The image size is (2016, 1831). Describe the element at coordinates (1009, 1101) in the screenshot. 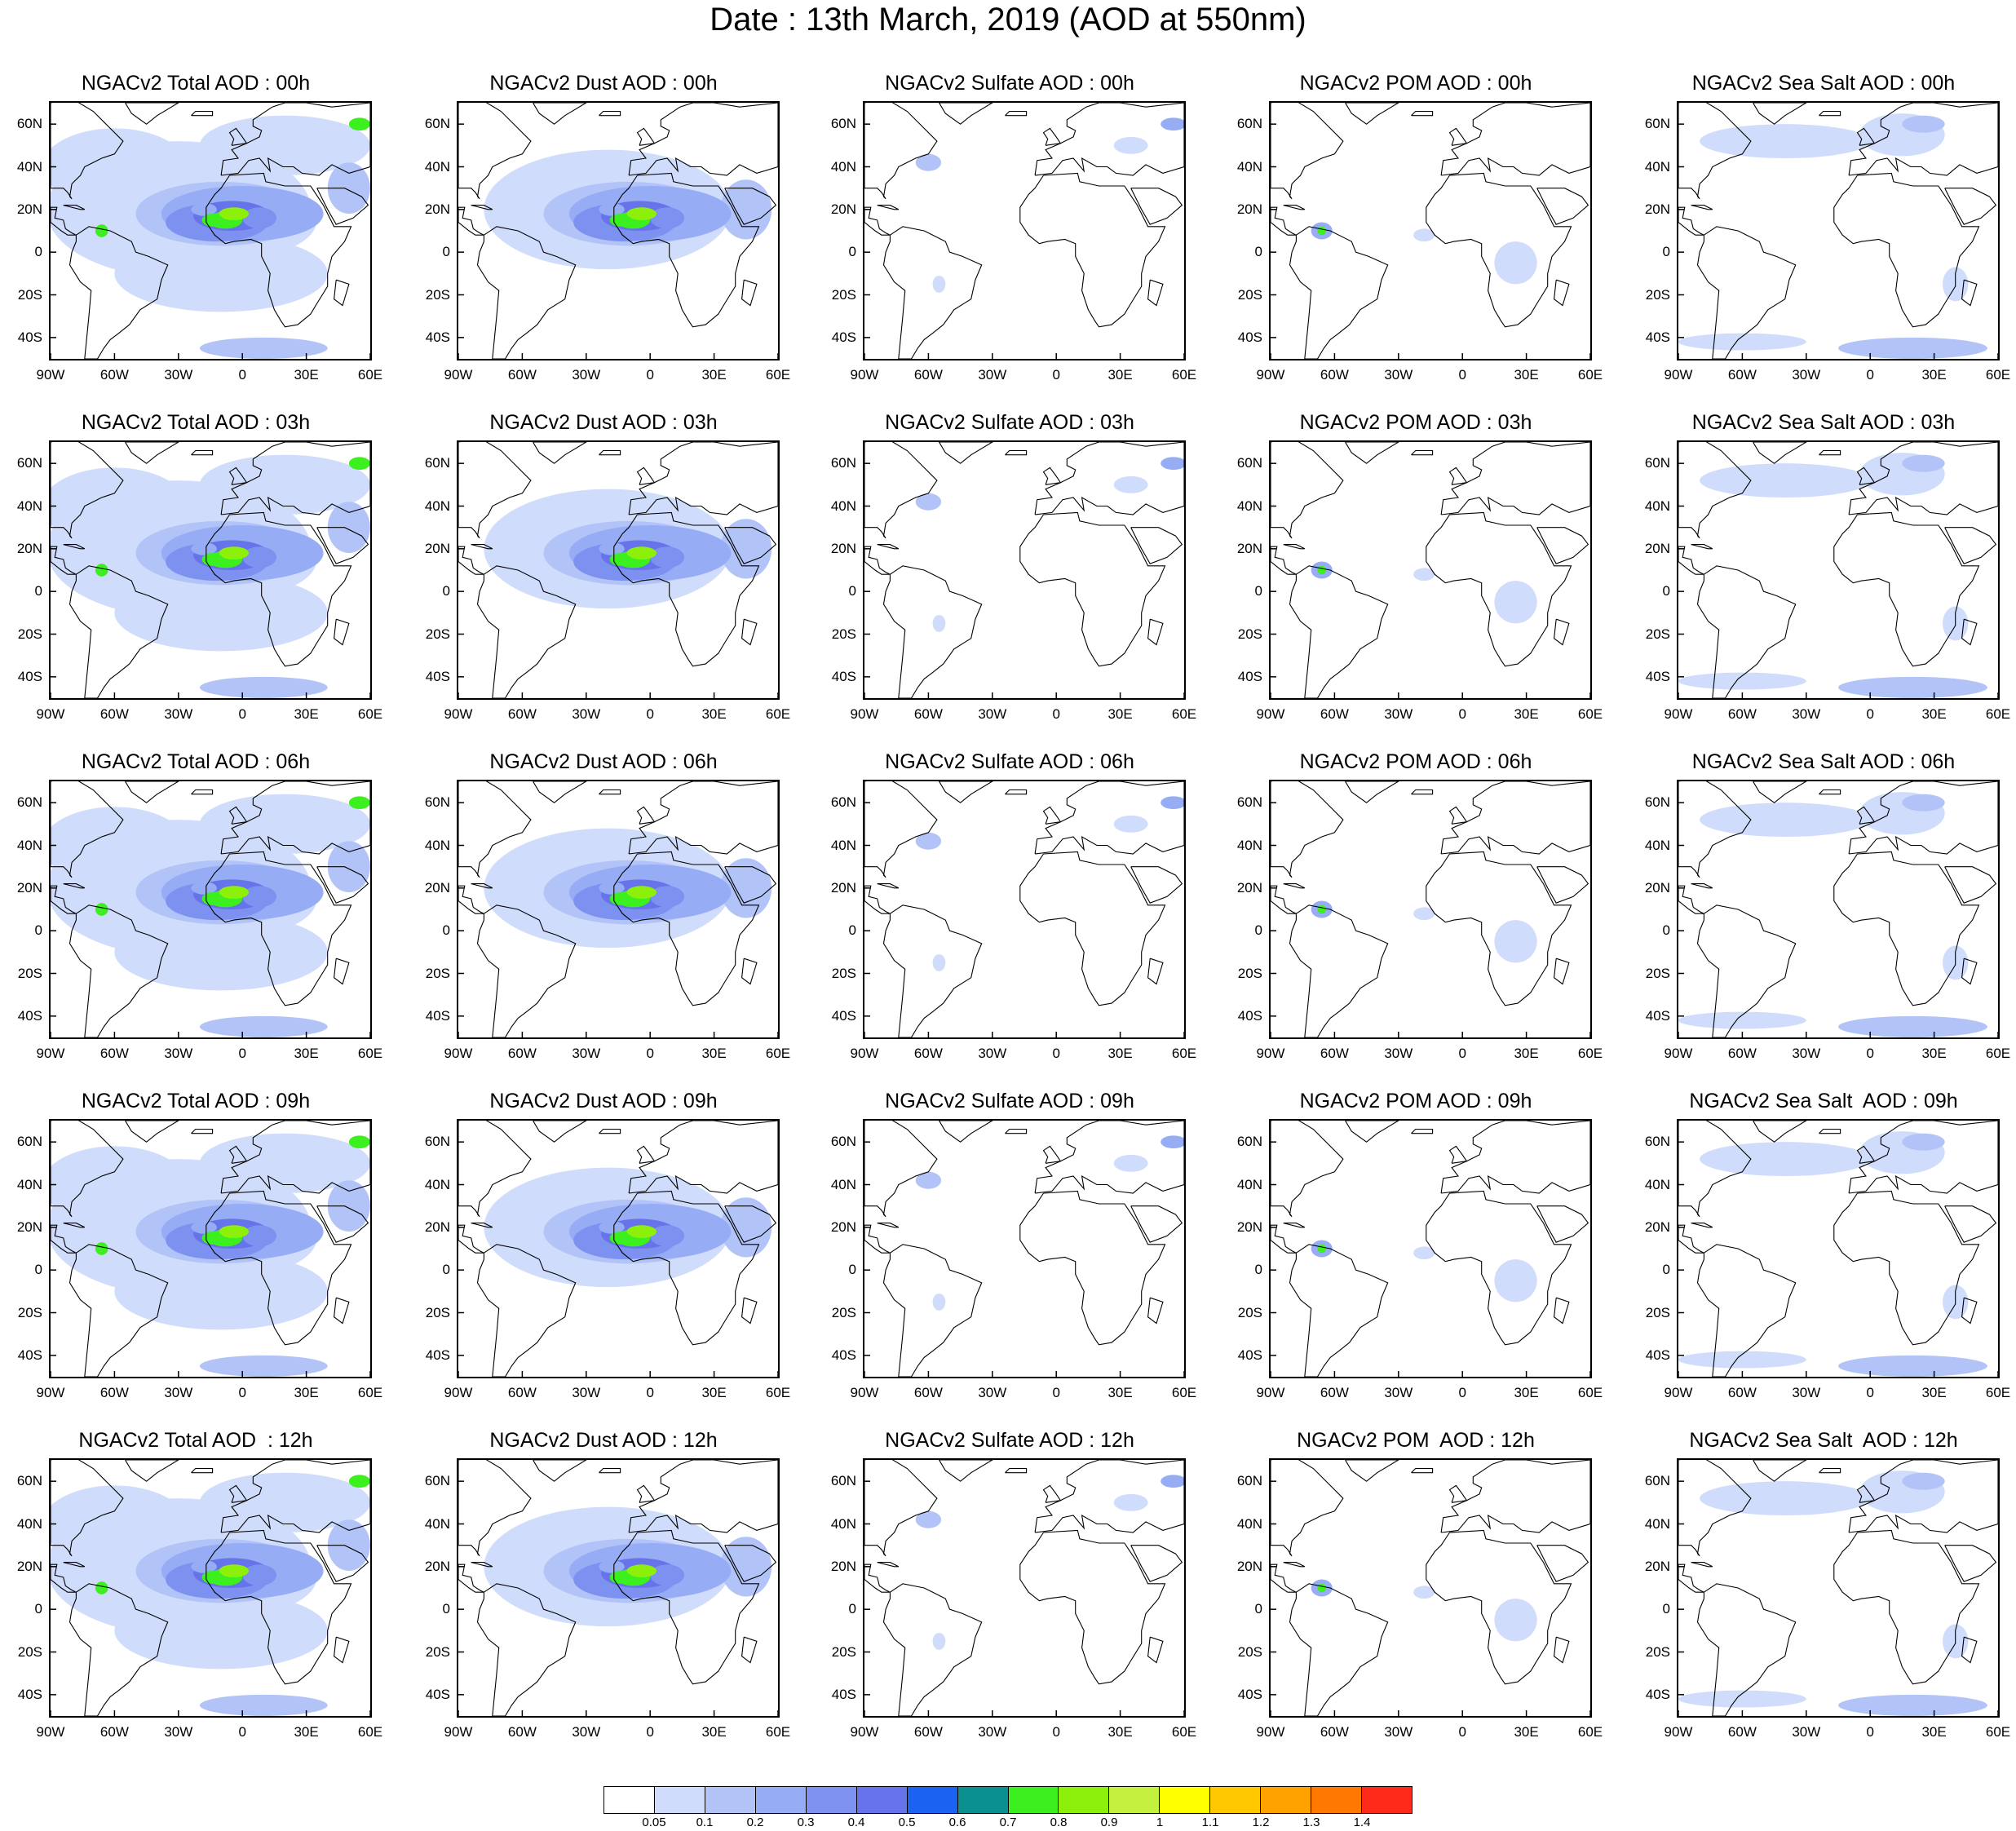

I see `panel-title: NGACv2 Sulfate AOD : 09h` at that location.